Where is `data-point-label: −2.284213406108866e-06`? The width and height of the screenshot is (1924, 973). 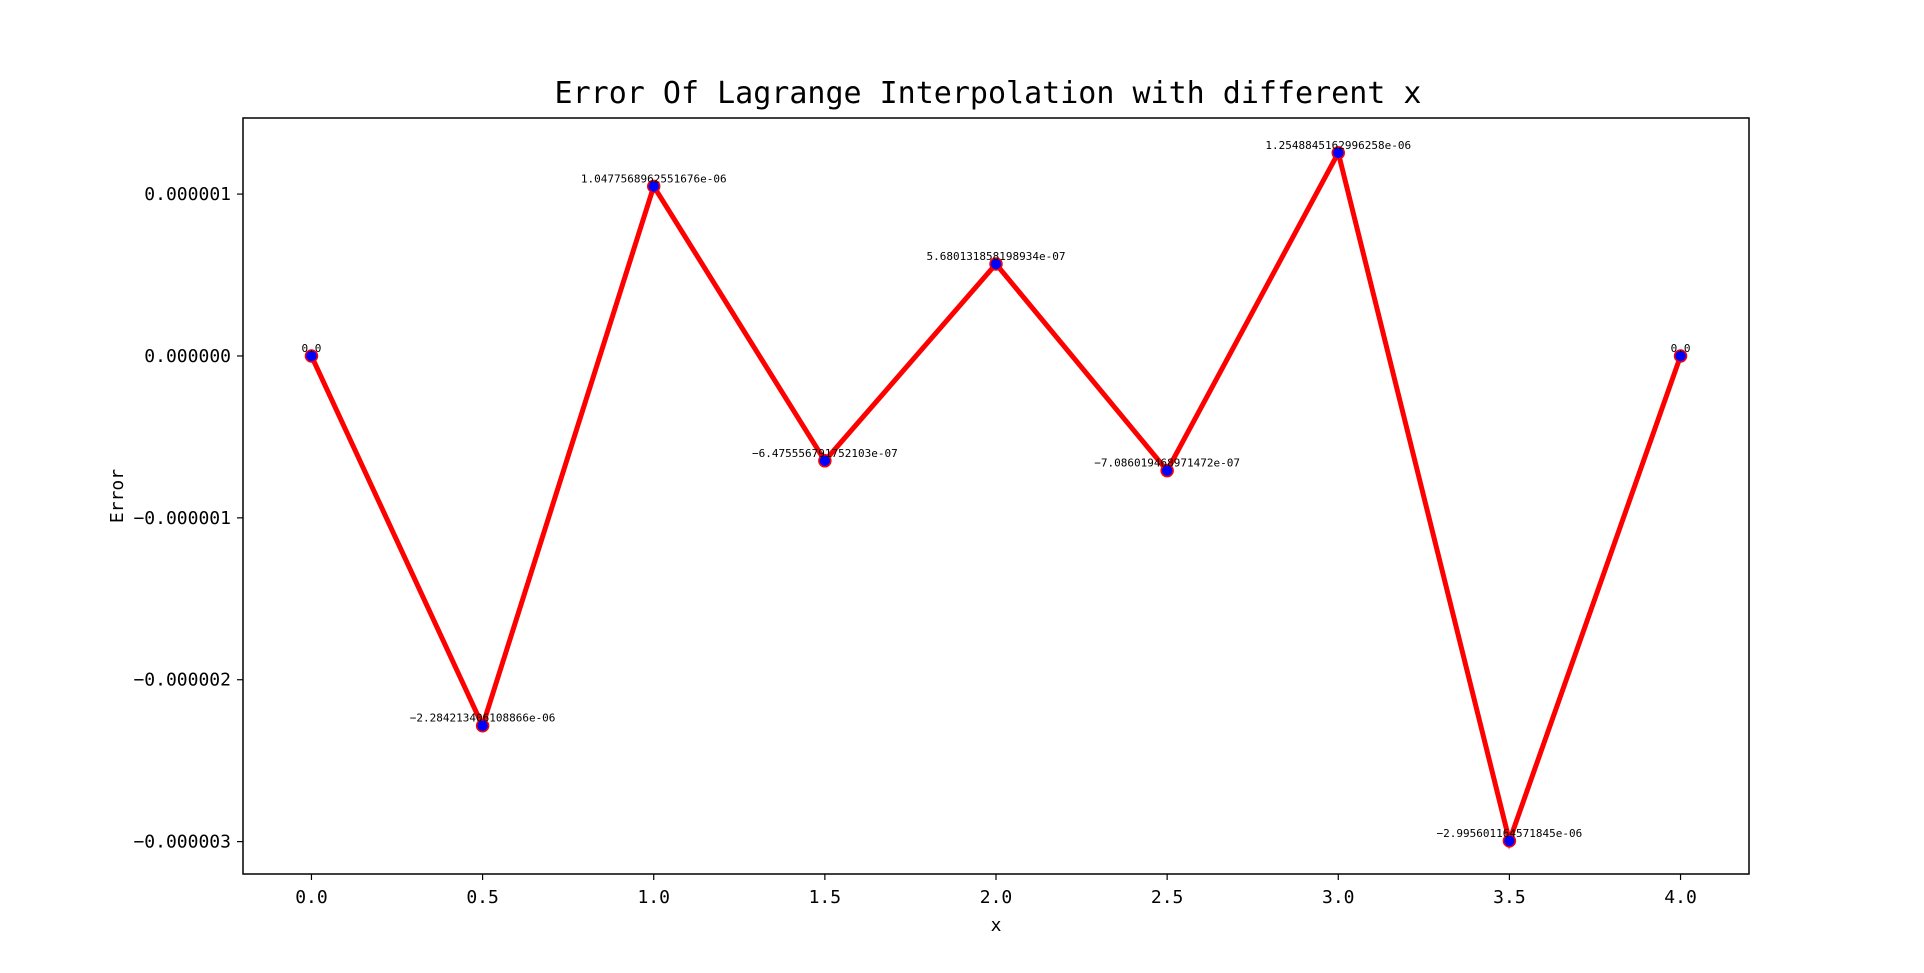 data-point-label: −2.284213406108866e-06 is located at coordinates (483, 718).